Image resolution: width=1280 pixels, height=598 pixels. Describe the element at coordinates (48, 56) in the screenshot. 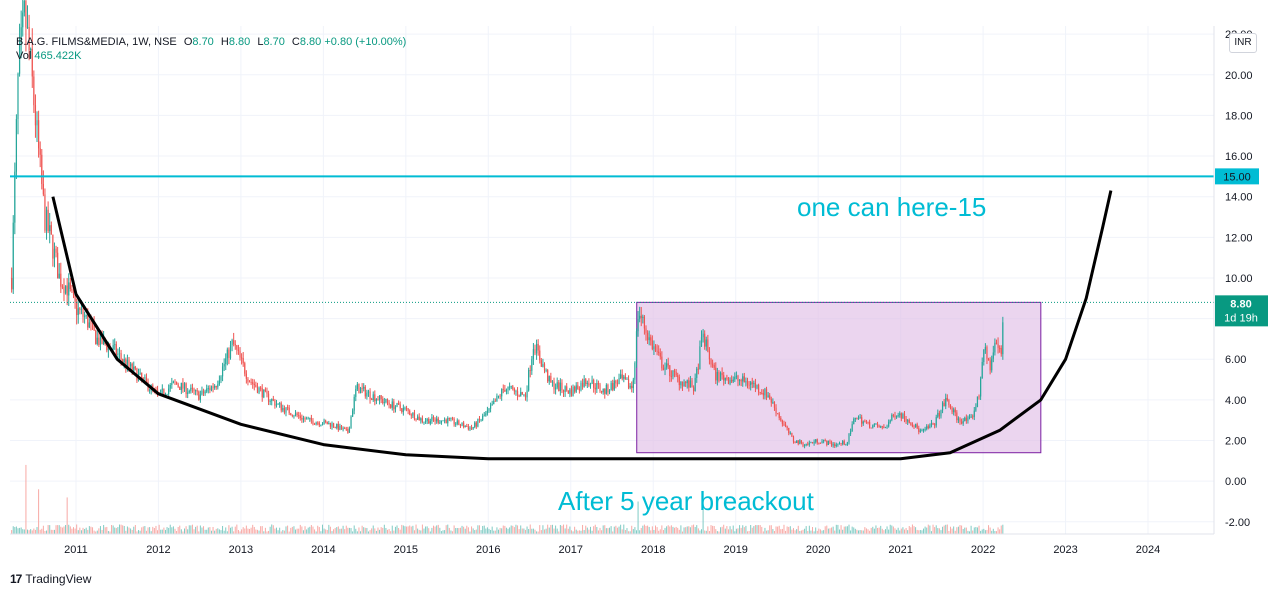

I see `volume-legend: Vol 465.422K` at that location.